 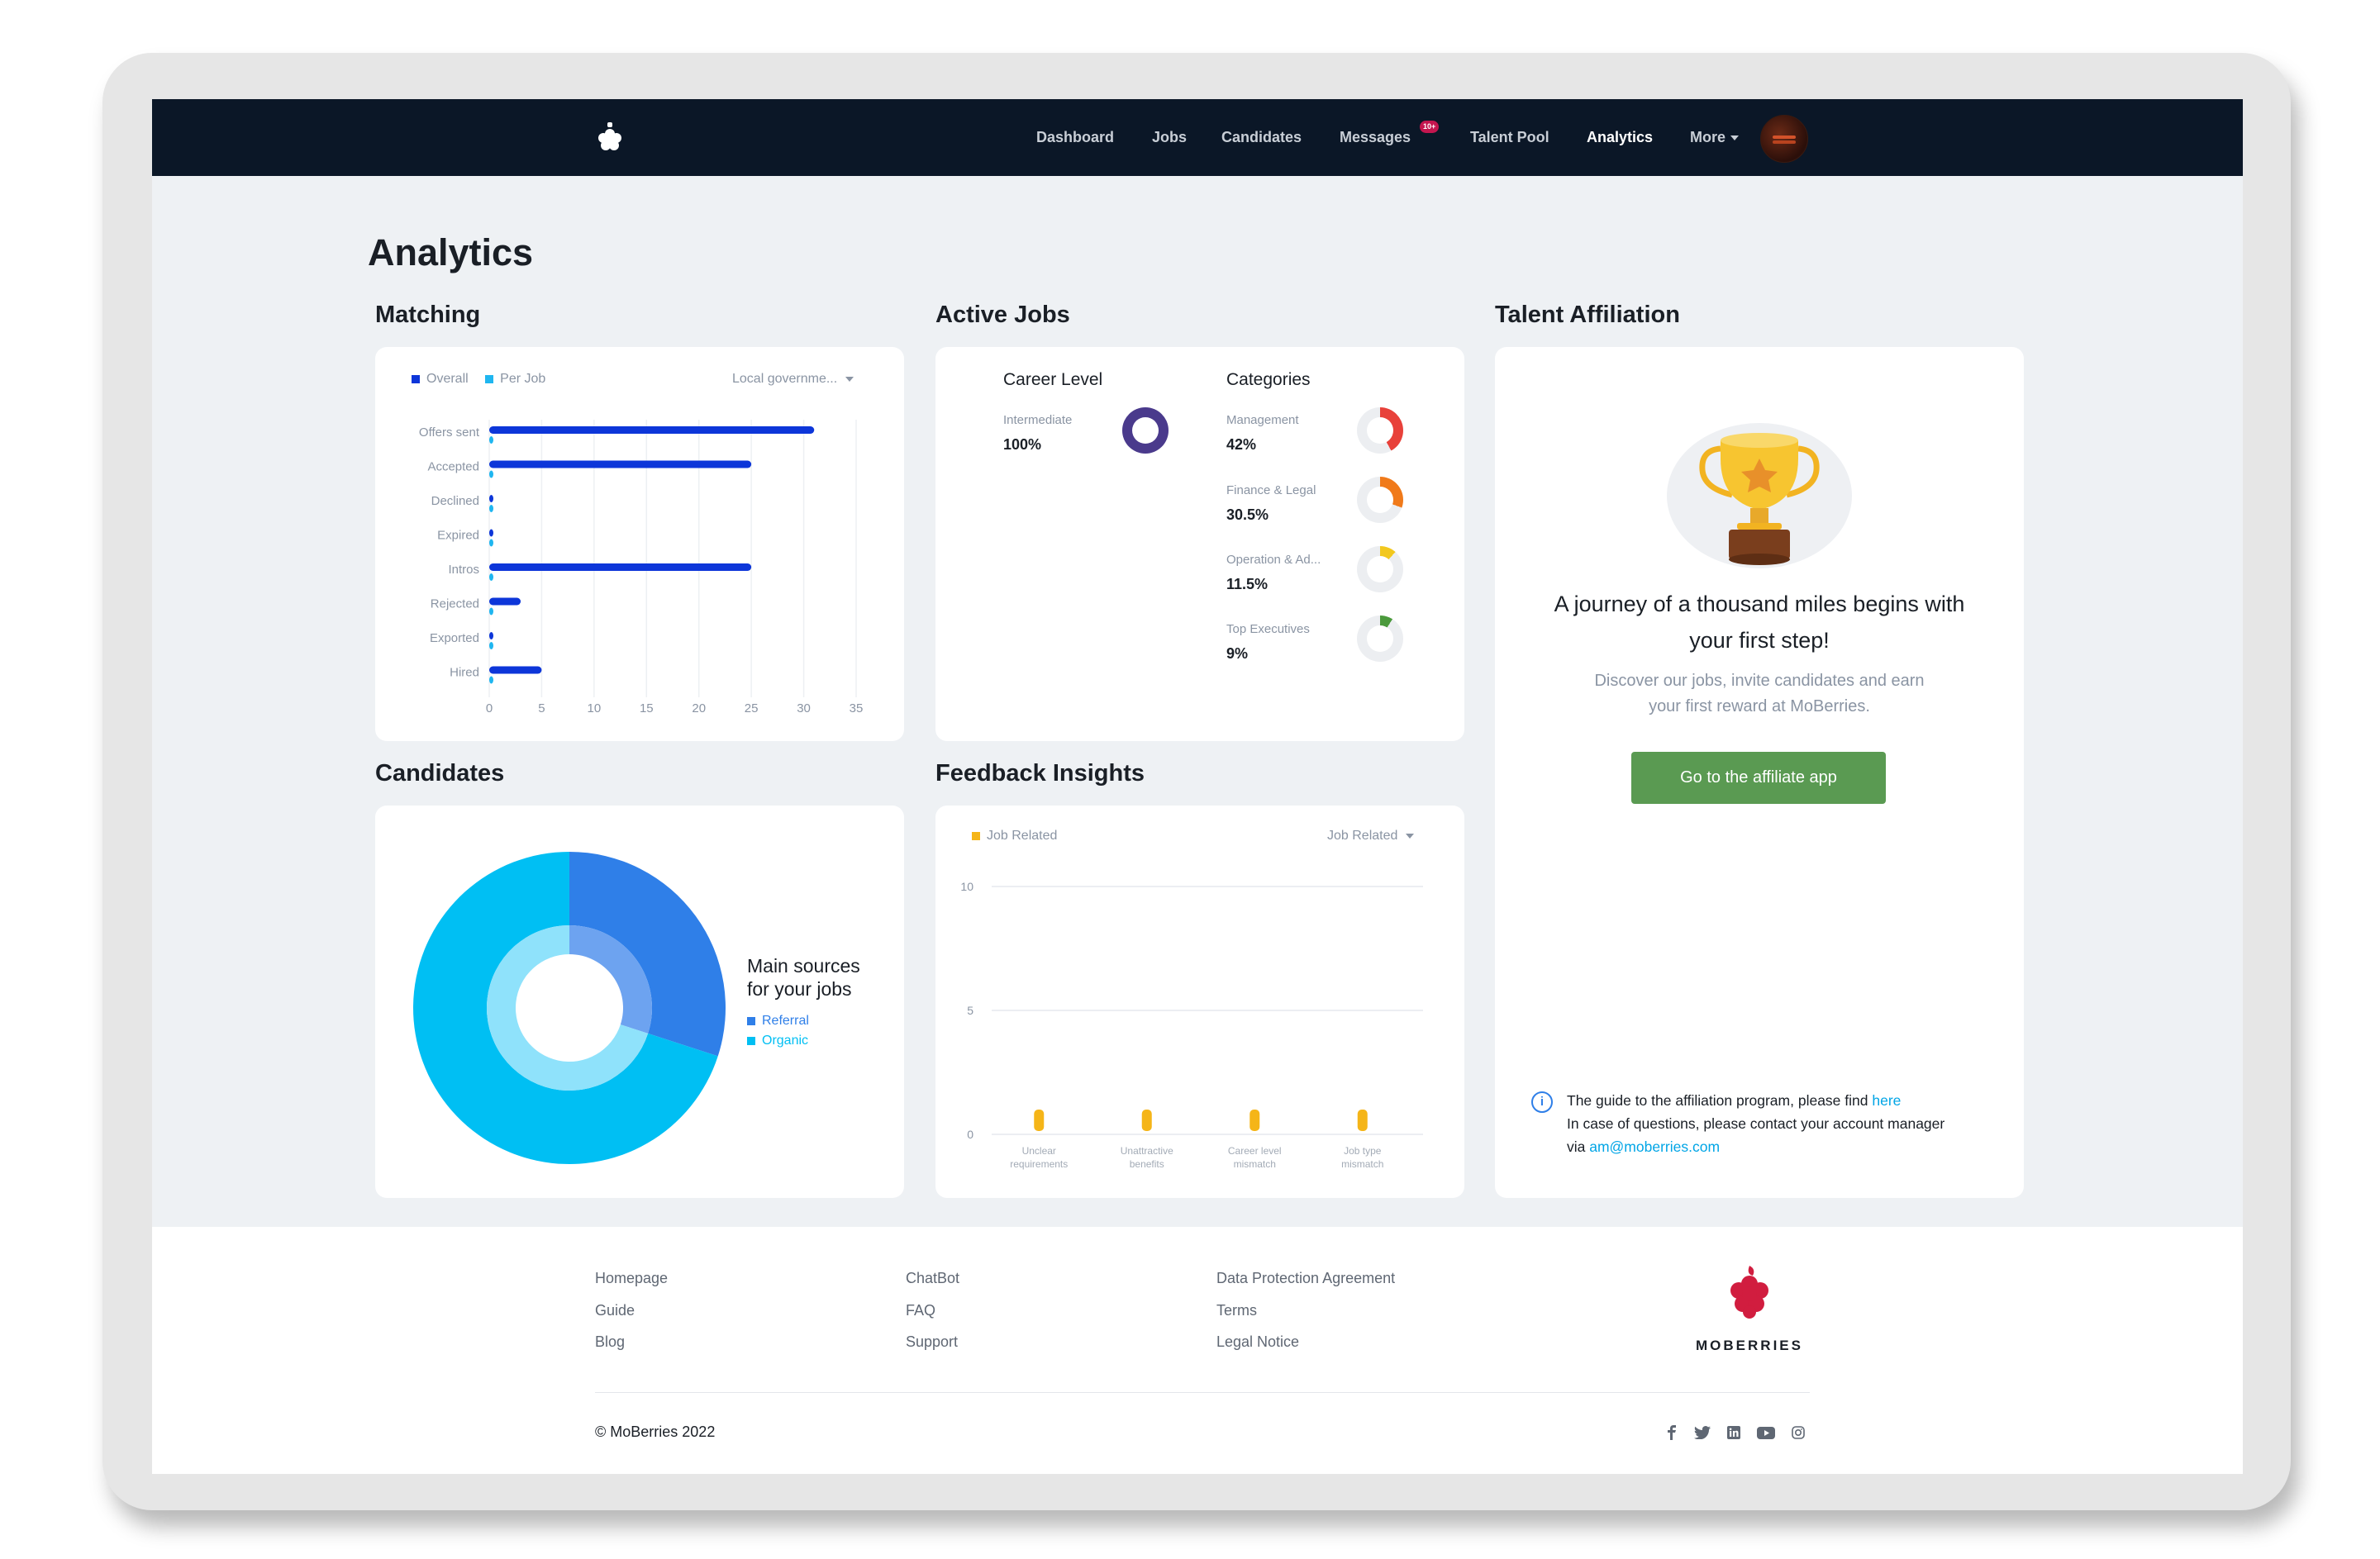 What do you see at coordinates (1255, 1151) in the screenshot?
I see `x-tick-label: Career level` at bounding box center [1255, 1151].